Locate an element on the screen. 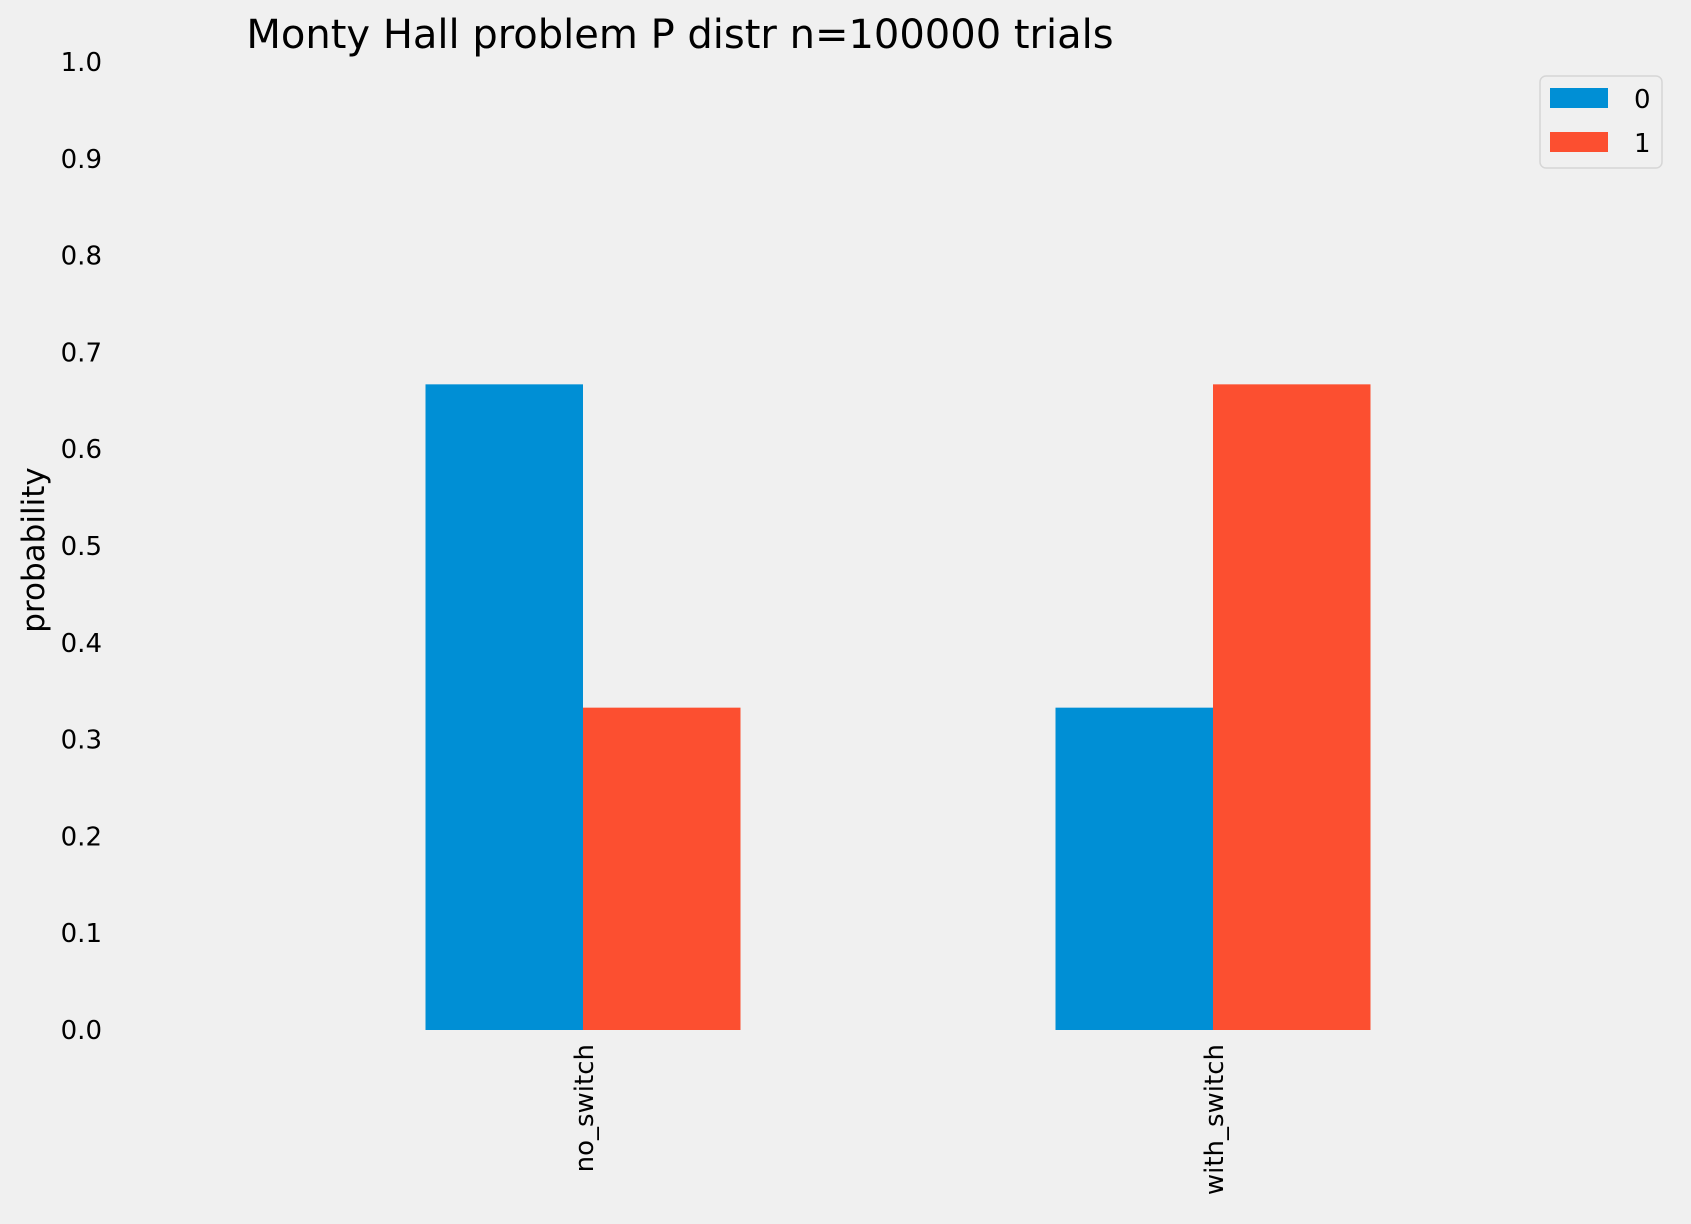  y-axis-label: probability is located at coordinates (34, 549).